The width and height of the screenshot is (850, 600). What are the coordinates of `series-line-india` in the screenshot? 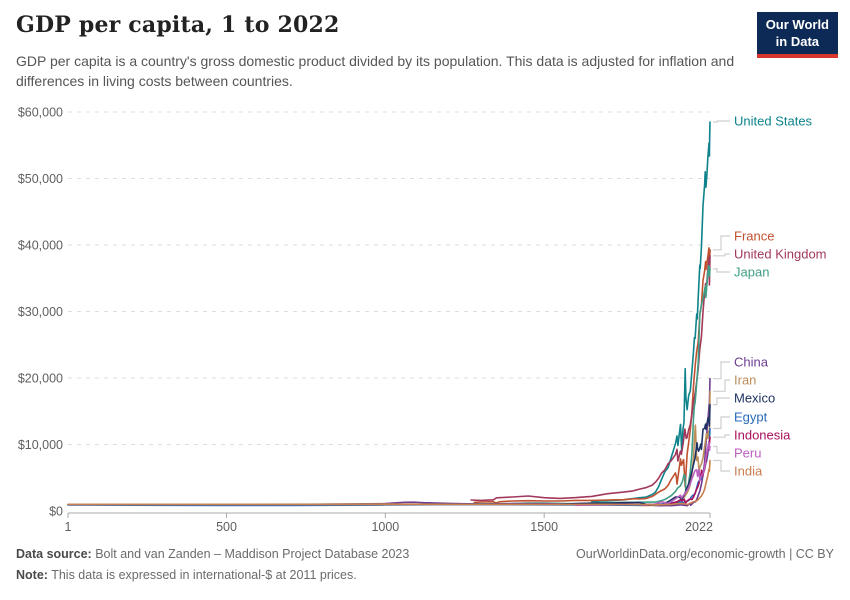 It's located at (389, 482).